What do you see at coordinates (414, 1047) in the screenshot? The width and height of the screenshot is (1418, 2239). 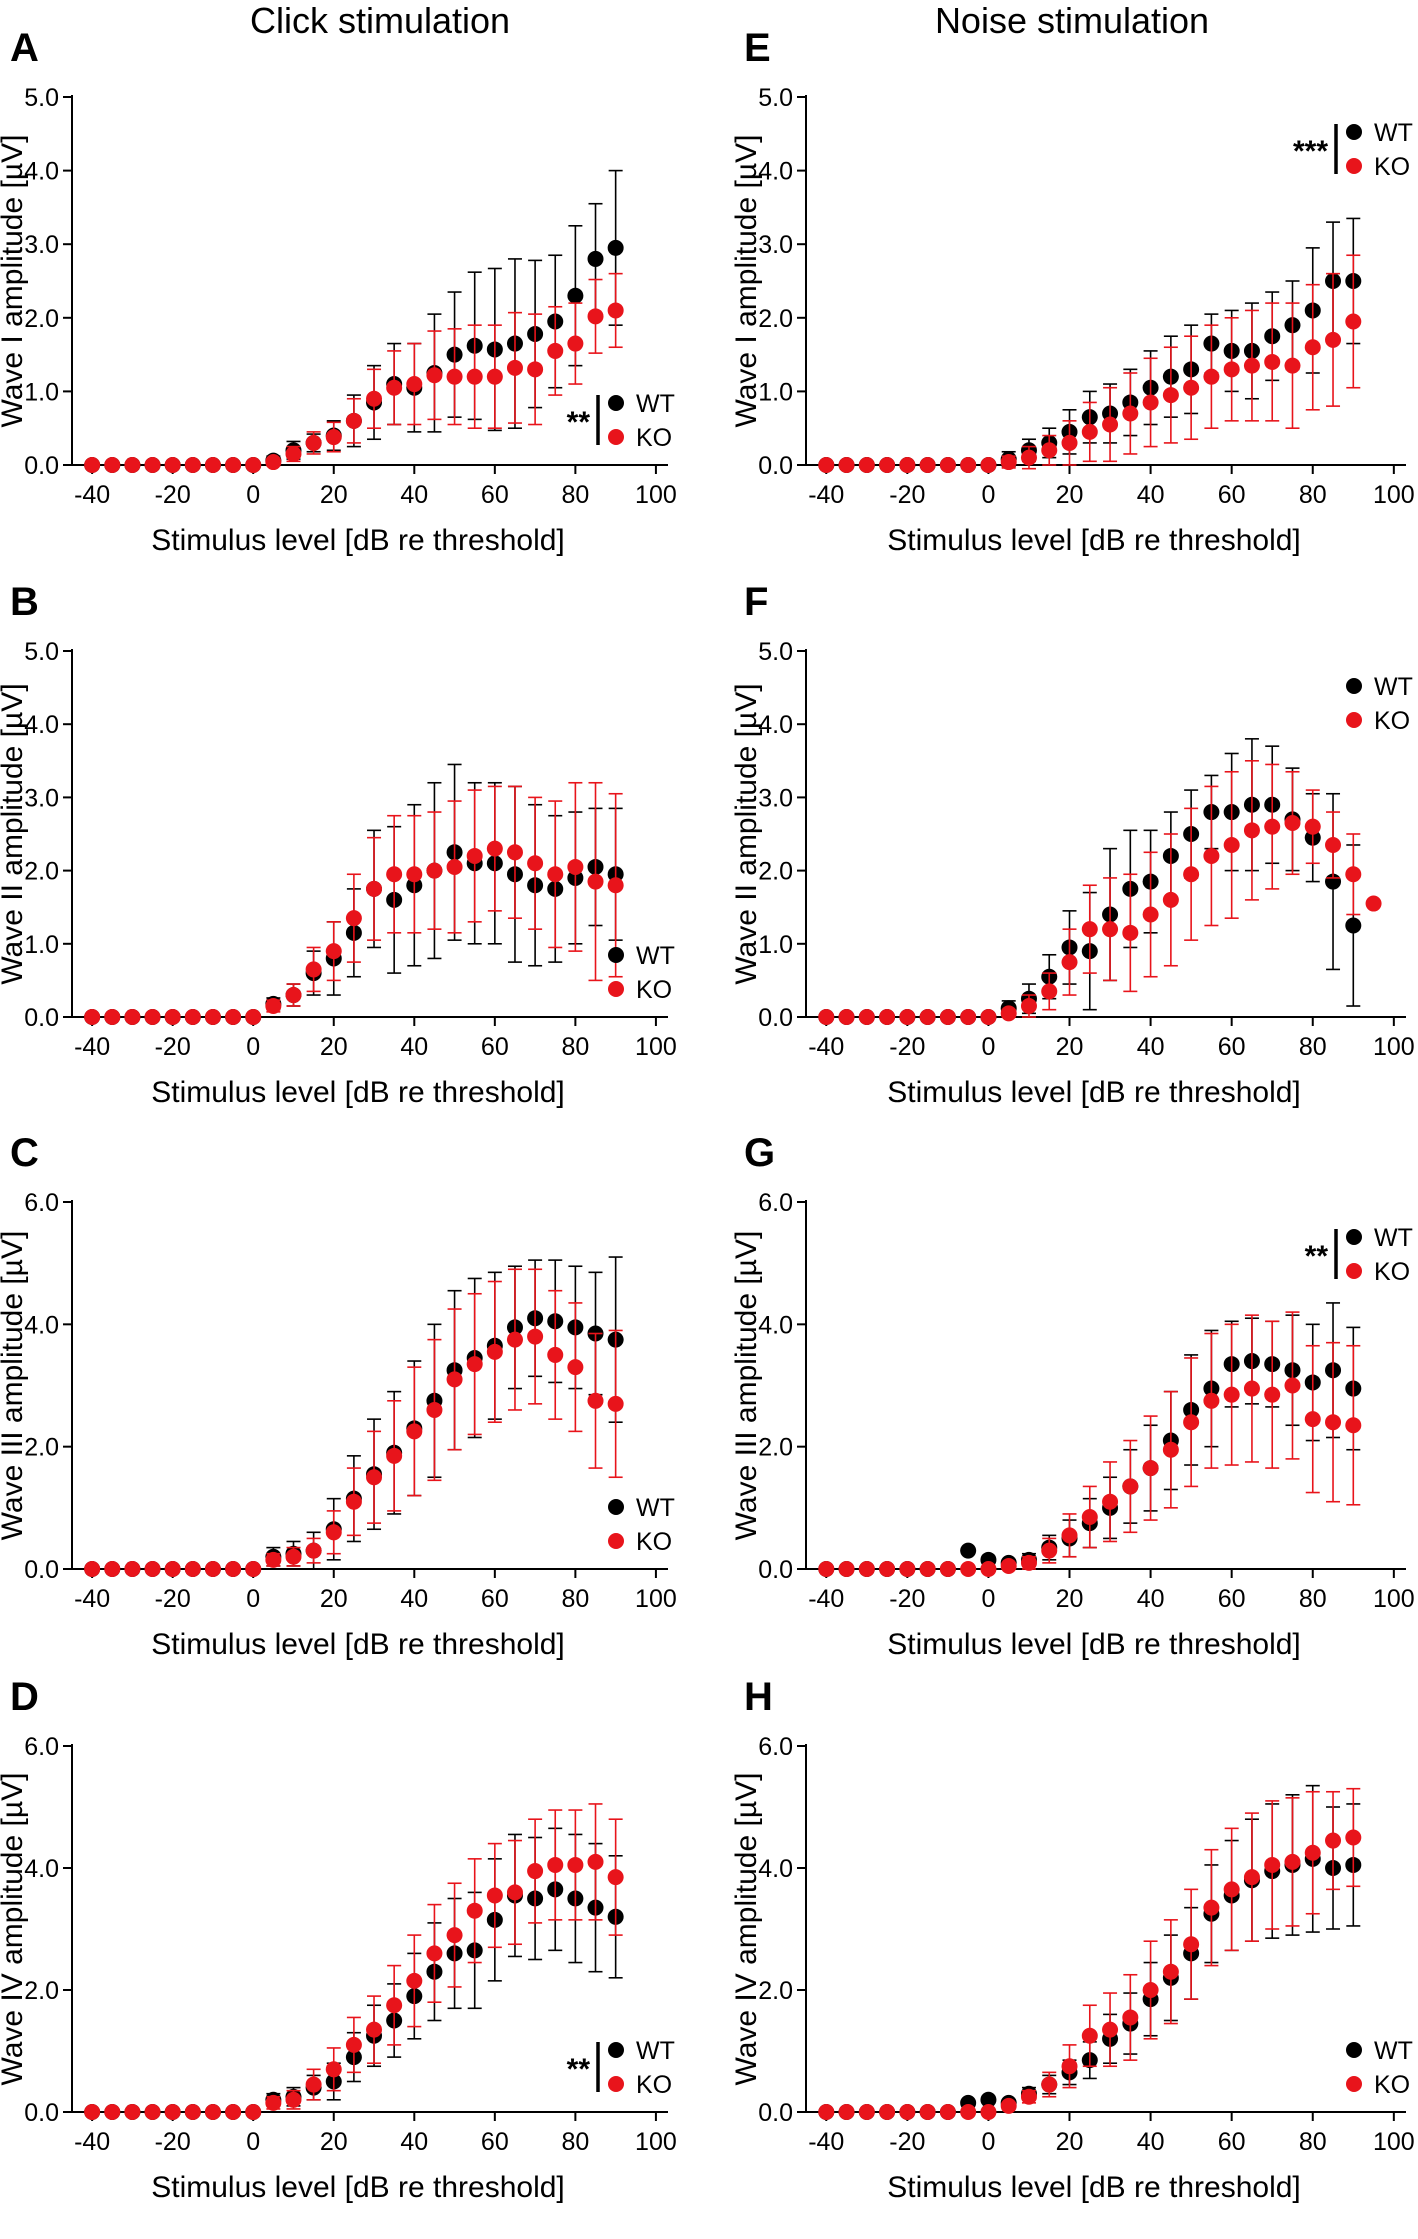 I see `x-tick-label-b: 40` at bounding box center [414, 1047].